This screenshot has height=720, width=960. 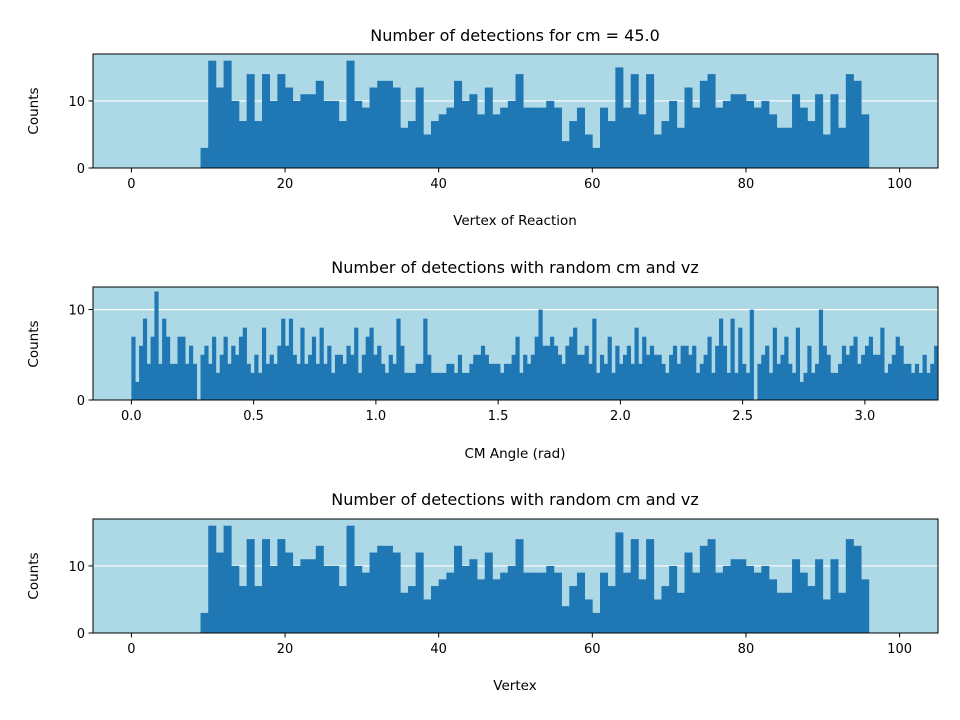 I want to click on y-tick-label: 0, so click(x=81, y=634).